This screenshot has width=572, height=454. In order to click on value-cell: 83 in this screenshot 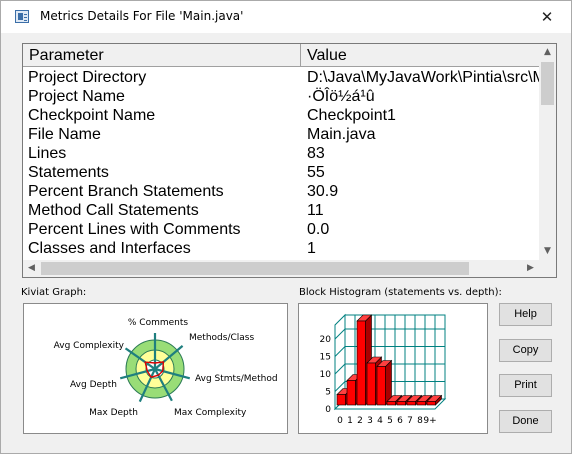, I will do `click(316, 153)`.